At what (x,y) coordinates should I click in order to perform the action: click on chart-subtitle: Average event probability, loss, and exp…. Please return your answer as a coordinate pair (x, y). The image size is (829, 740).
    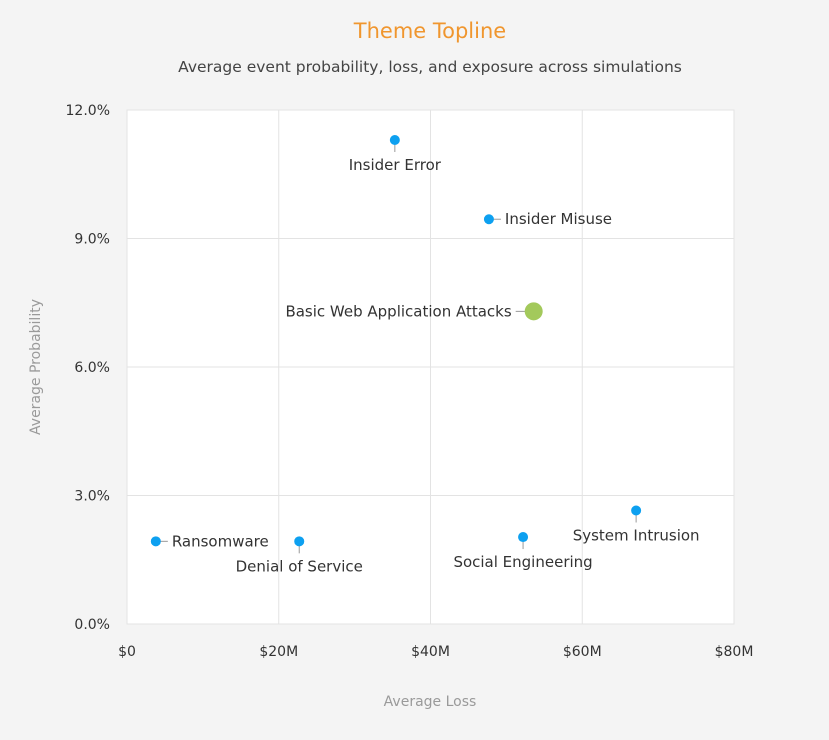
    Looking at the image, I should click on (430, 67).